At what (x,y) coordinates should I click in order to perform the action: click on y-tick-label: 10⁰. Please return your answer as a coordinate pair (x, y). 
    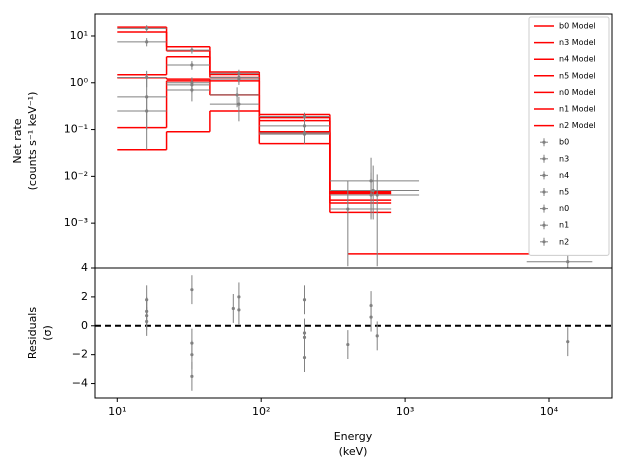
    Looking at the image, I should click on (79, 82).